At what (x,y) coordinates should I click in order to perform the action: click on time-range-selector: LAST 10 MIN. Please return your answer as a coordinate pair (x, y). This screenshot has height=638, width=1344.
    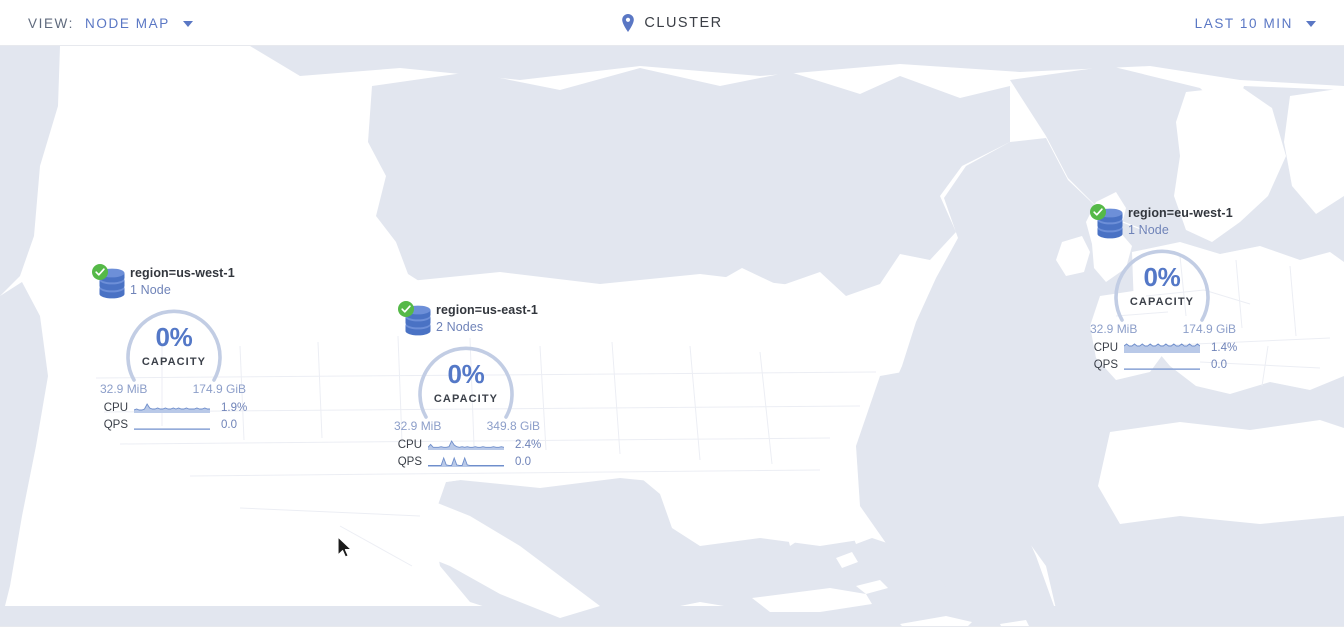
    Looking at the image, I should click on (1255, 23).